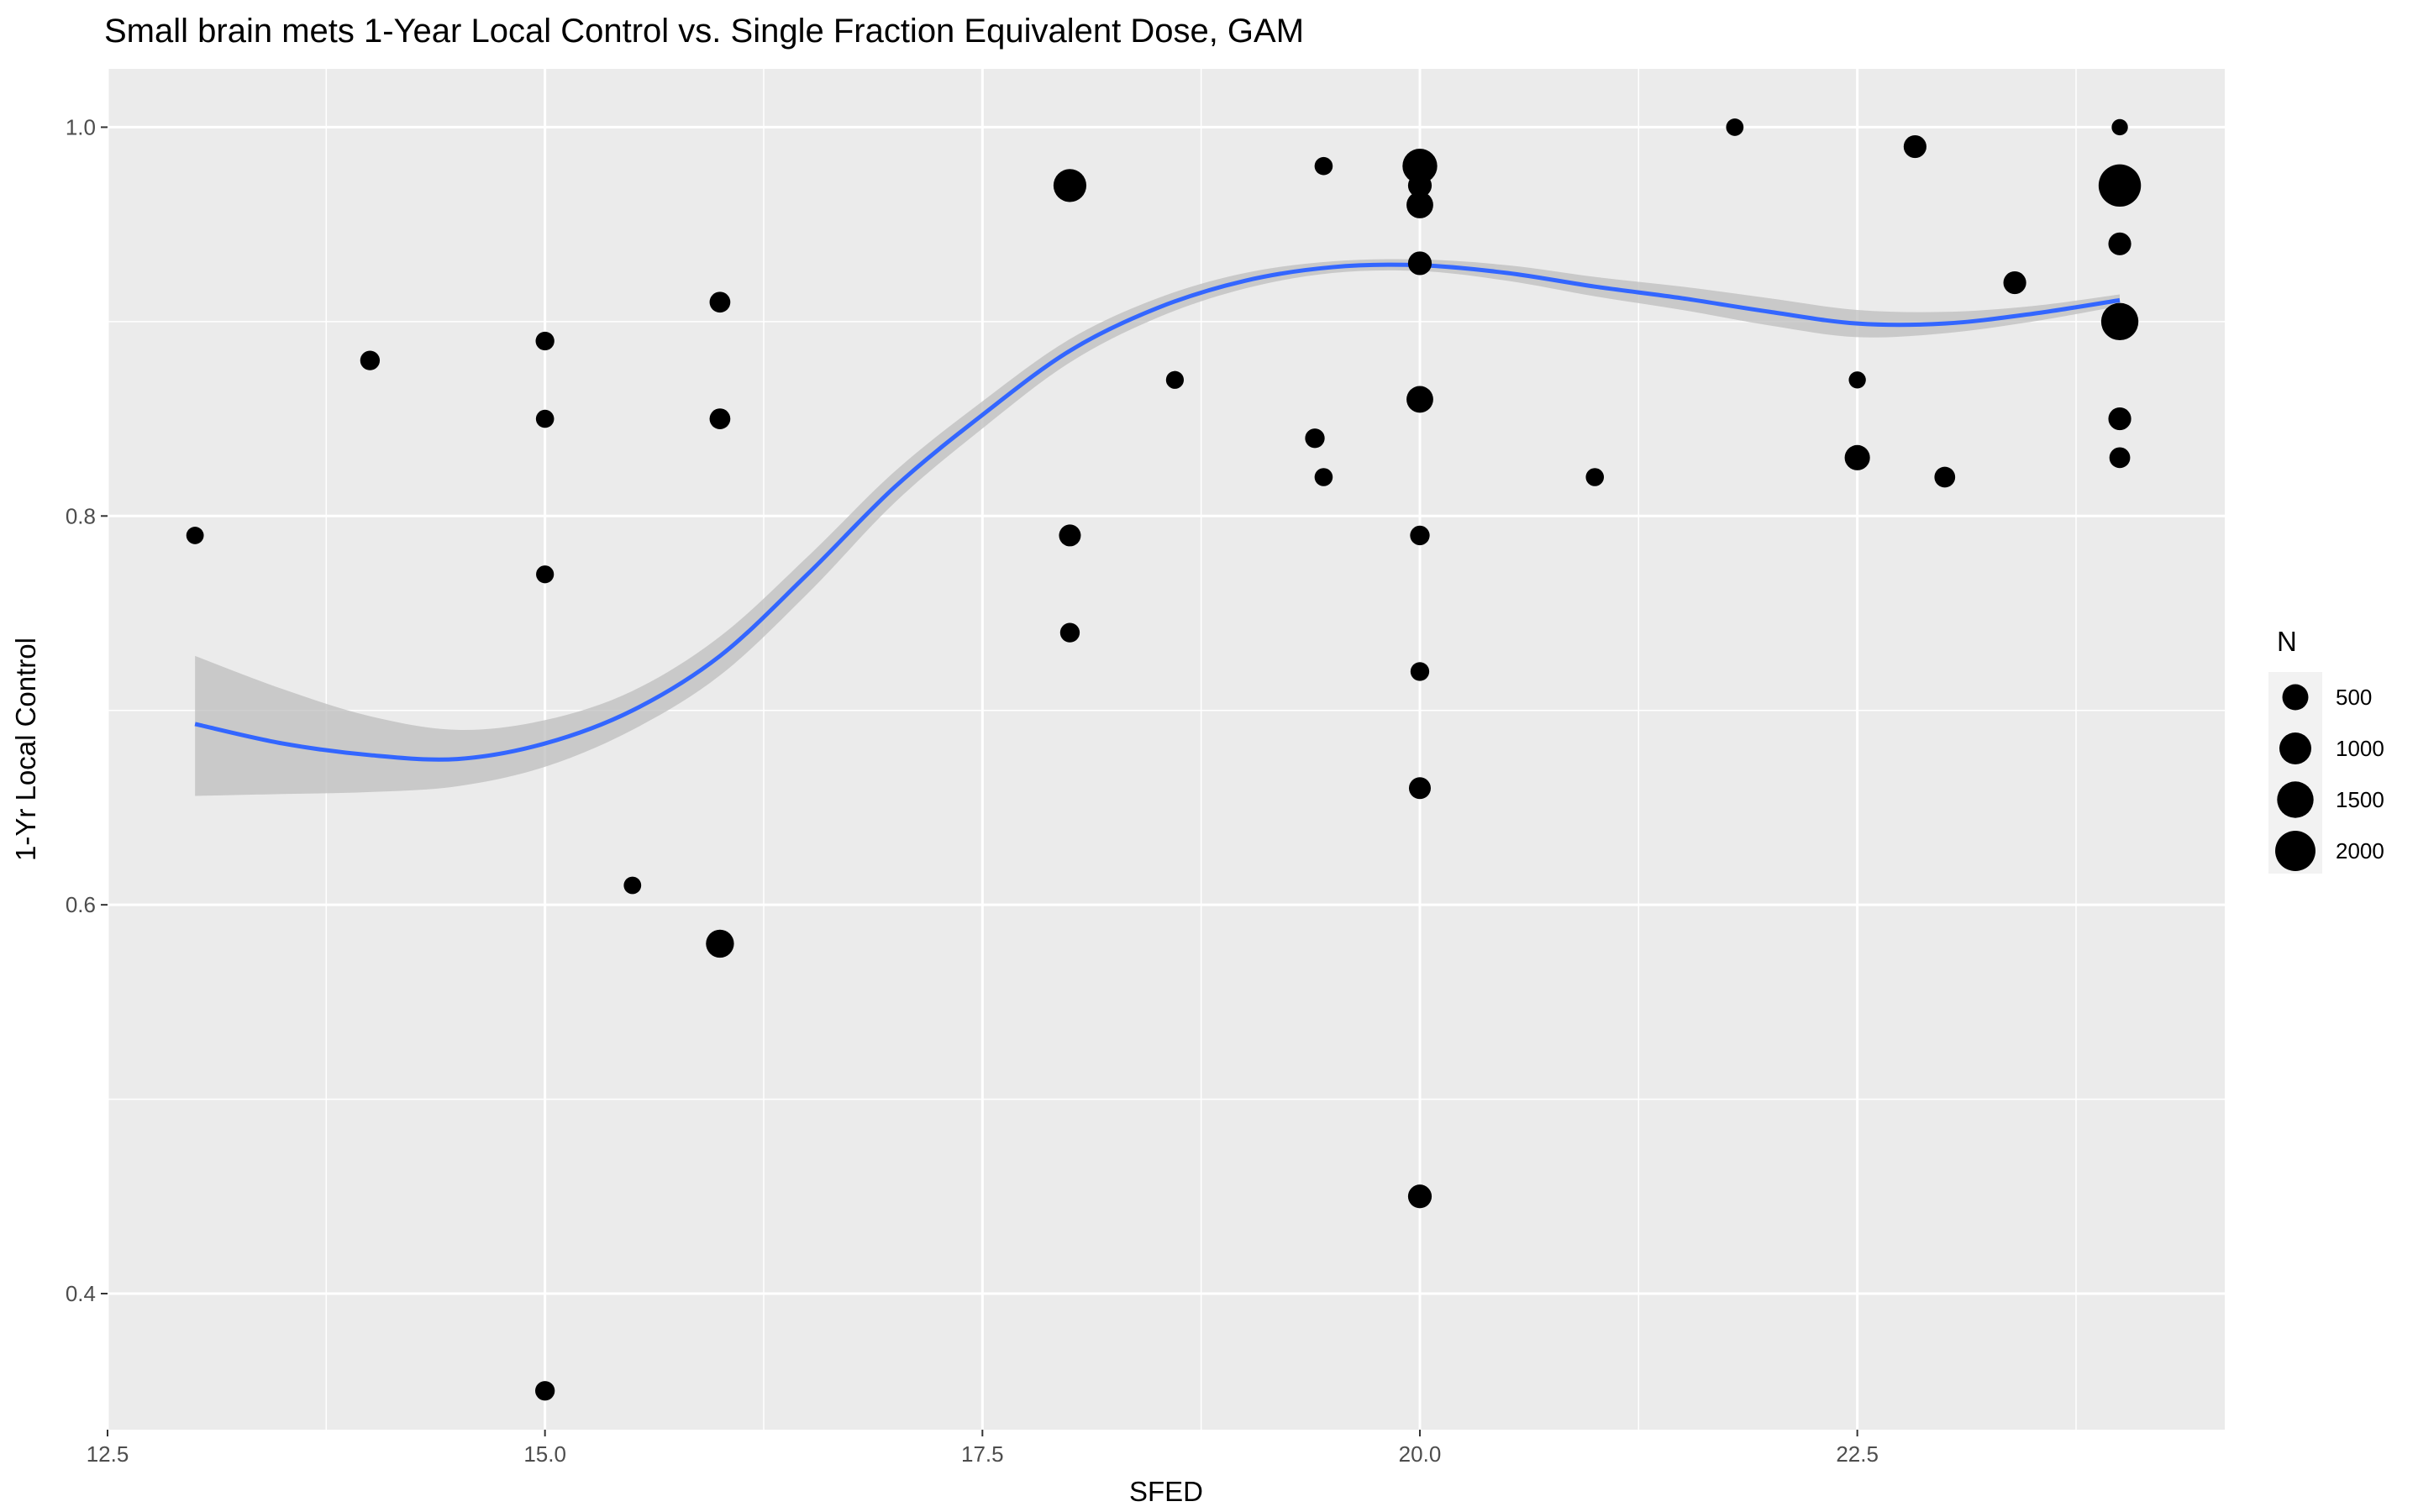 The image size is (2418, 1512). What do you see at coordinates (108, 1454) in the screenshot?
I see `x-tick-label: 12.5` at bounding box center [108, 1454].